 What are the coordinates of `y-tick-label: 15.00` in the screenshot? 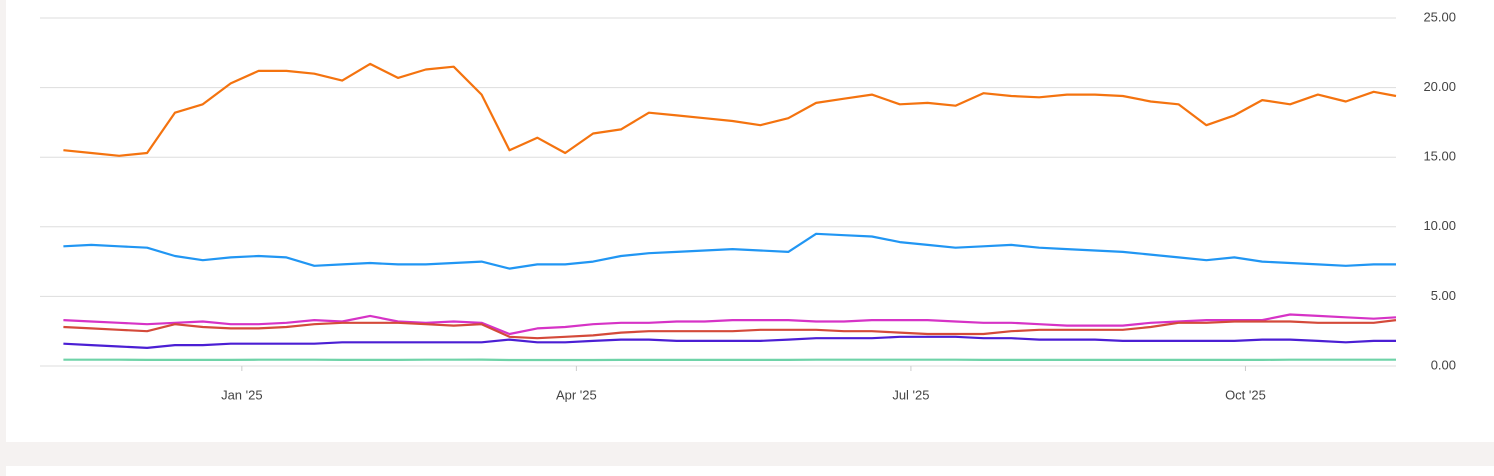 It's located at (1439, 156).